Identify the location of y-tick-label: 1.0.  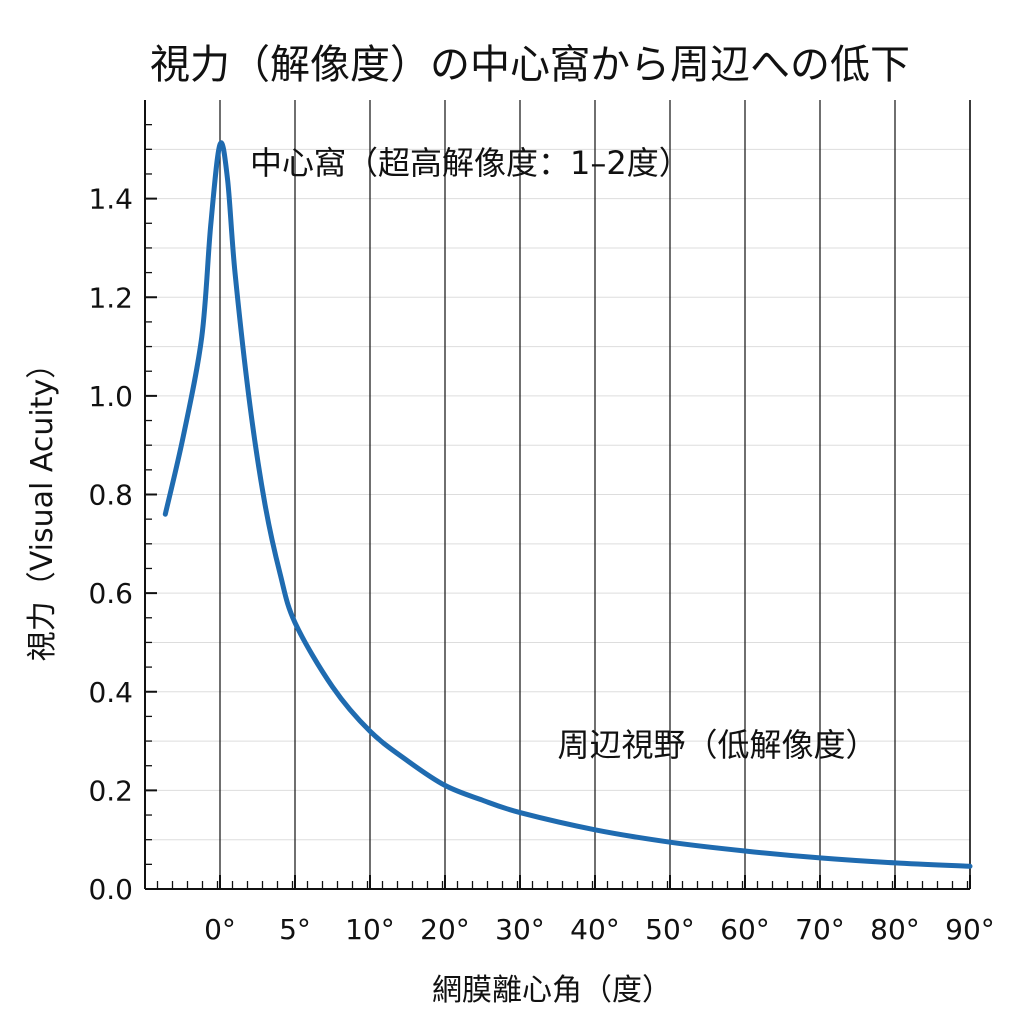
(110, 396).